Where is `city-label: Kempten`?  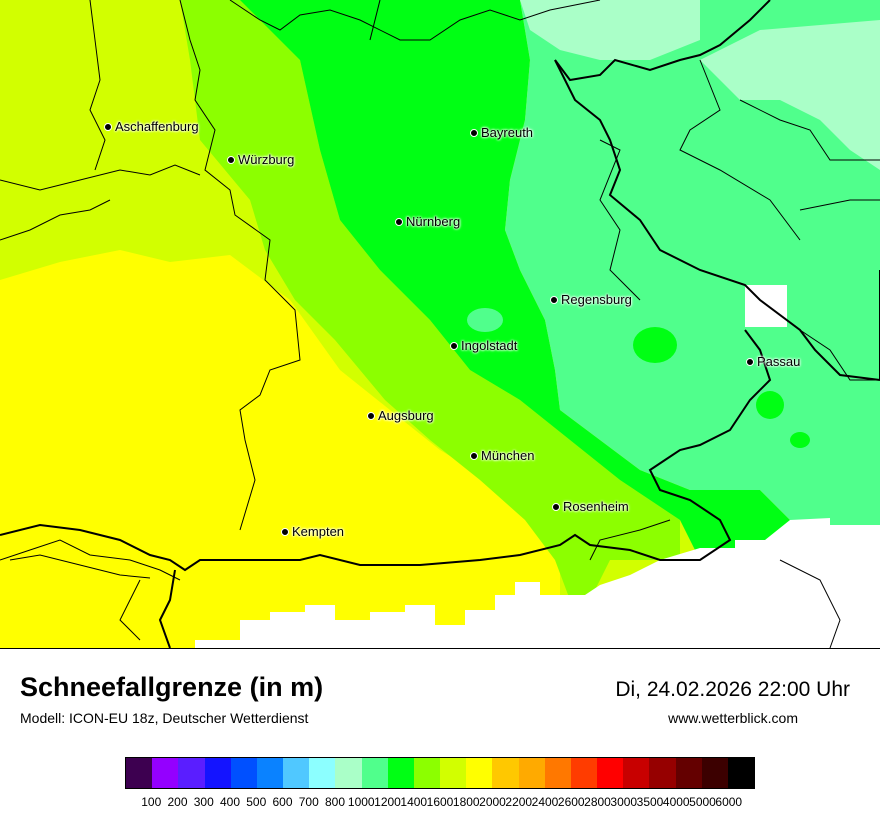
city-label: Kempten is located at coordinates (318, 531).